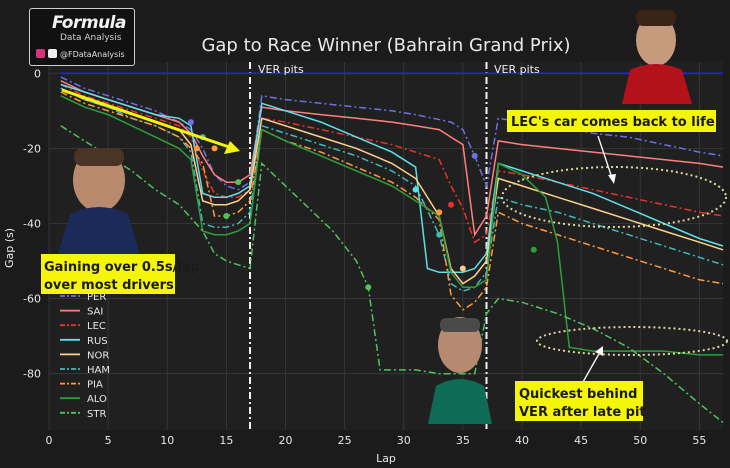  Describe the element at coordinates (9, 248) in the screenshot. I see `y-axis-label: Gap (s)` at that location.